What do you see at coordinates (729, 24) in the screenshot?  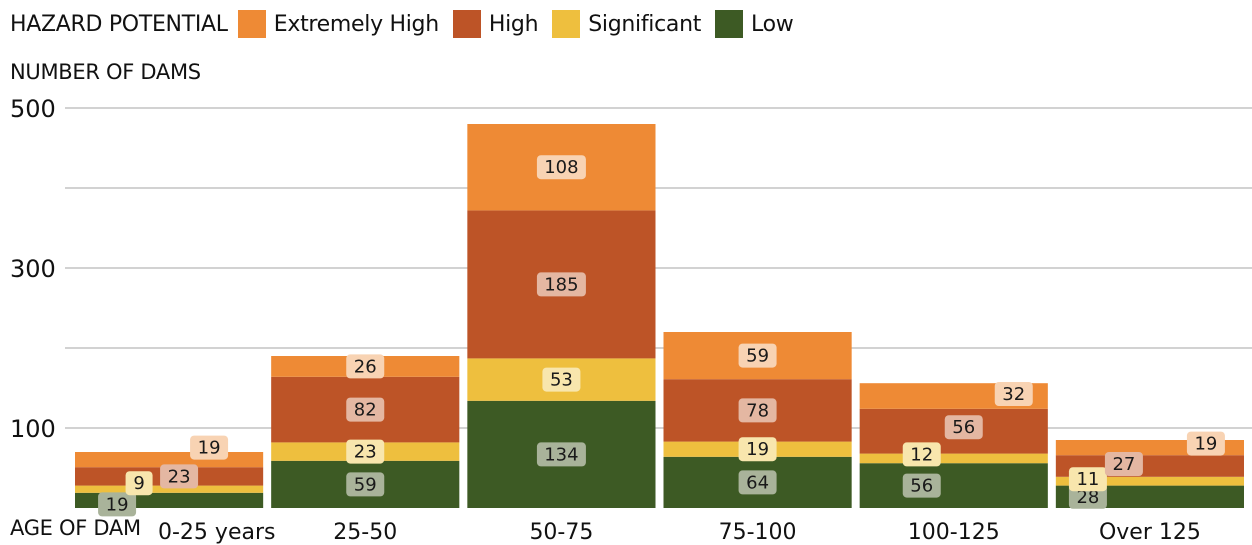 I see `legend-swatch-low` at bounding box center [729, 24].